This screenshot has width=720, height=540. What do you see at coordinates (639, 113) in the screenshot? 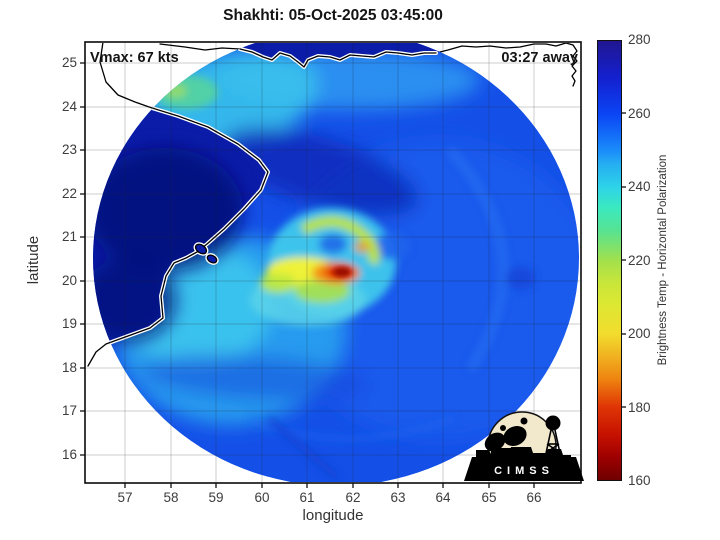
I see `colorbar-tick-label: 260` at bounding box center [639, 113].